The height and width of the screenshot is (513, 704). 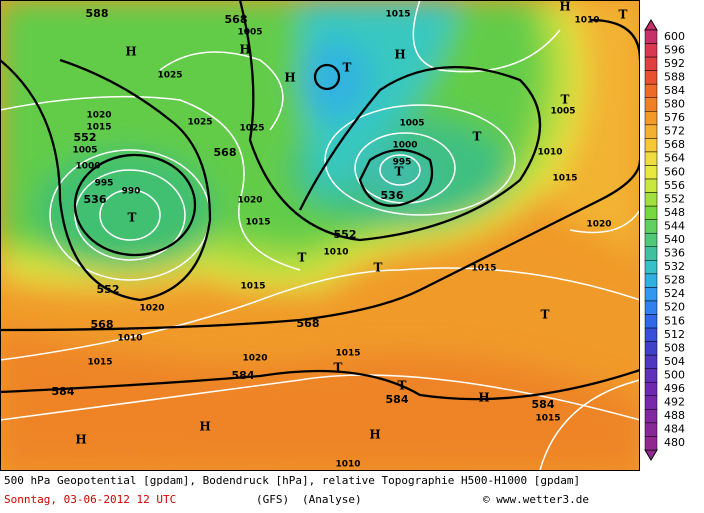 I want to click on colorbar-label: 496, so click(x=674, y=388).